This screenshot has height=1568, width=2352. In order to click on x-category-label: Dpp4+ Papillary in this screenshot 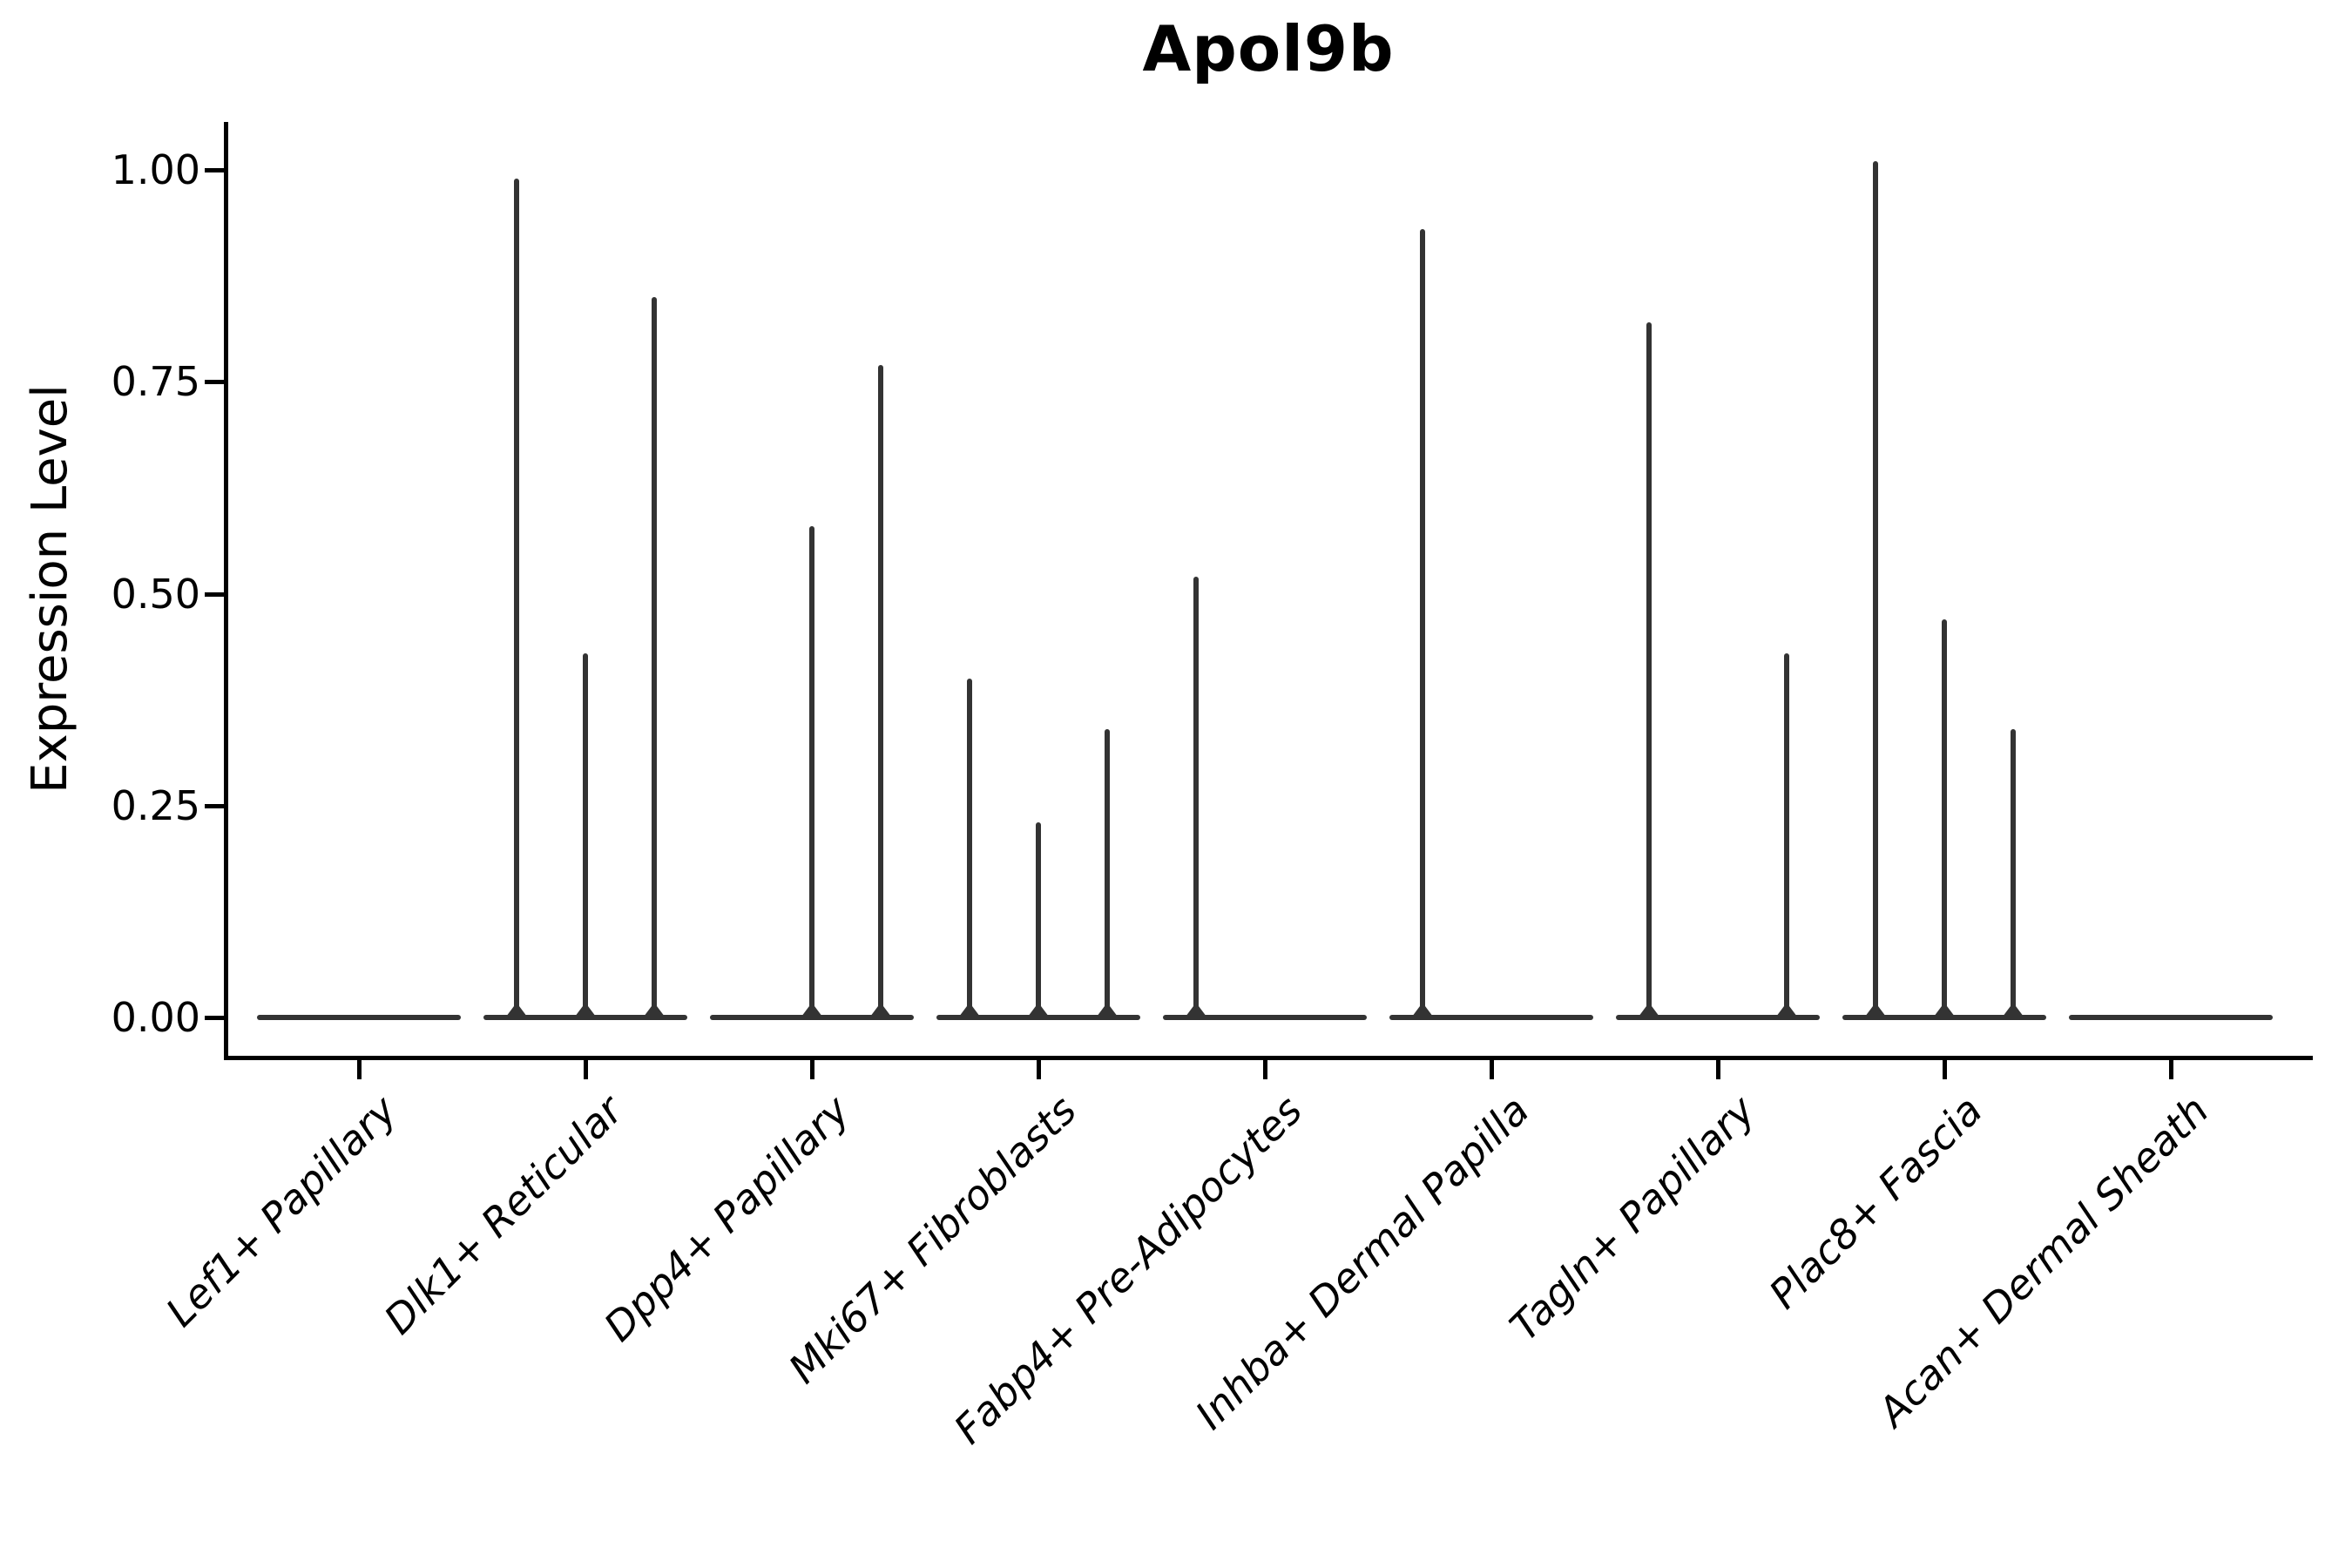, I will do `click(726, 1218)`.